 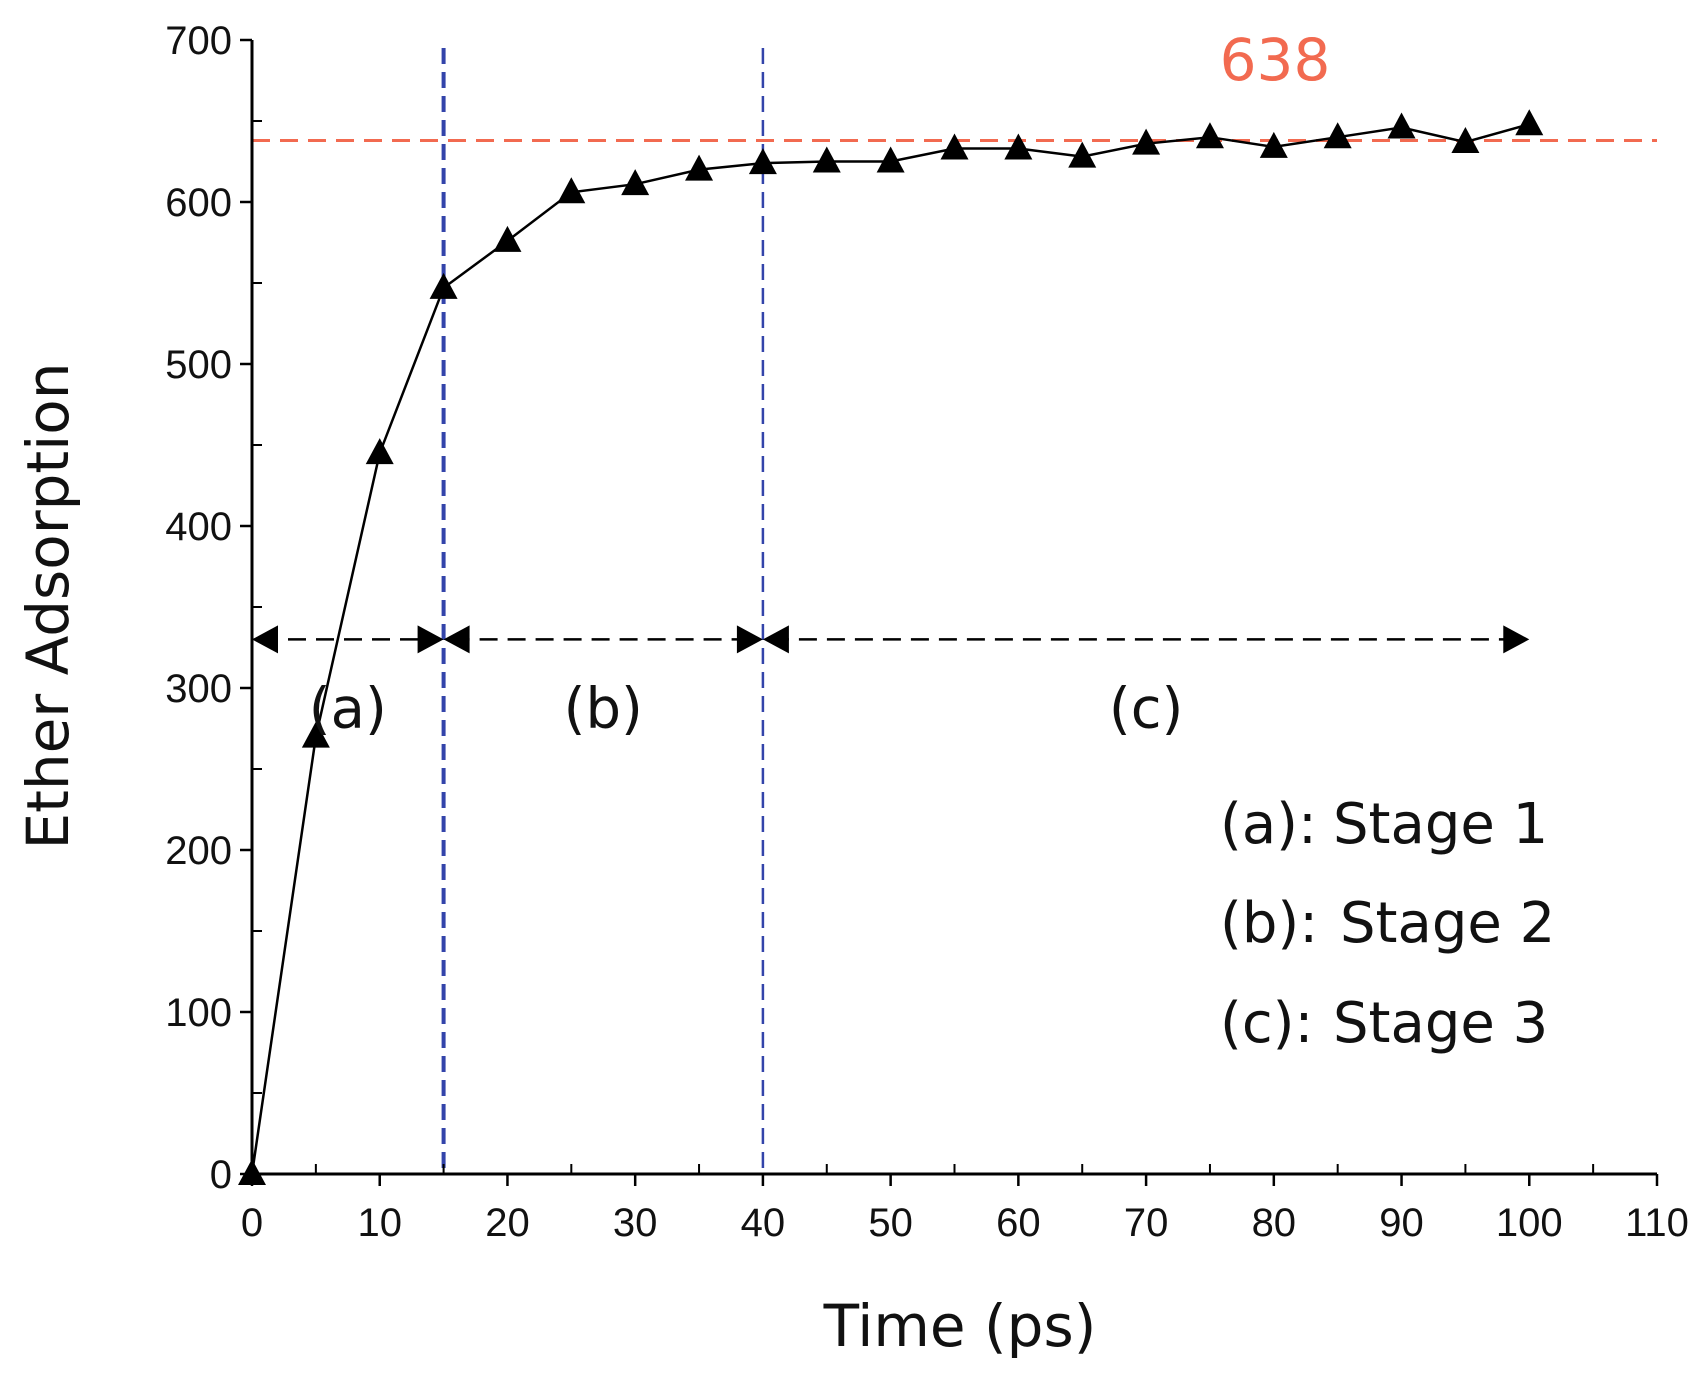 What do you see at coordinates (1447, 923) in the screenshot?
I see `legend-text: Stage 2` at bounding box center [1447, 923].